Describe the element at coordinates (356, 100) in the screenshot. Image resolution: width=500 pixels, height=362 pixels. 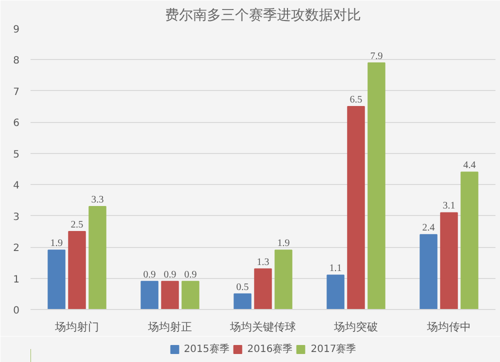
I see `data-label: 6.5` at that location.